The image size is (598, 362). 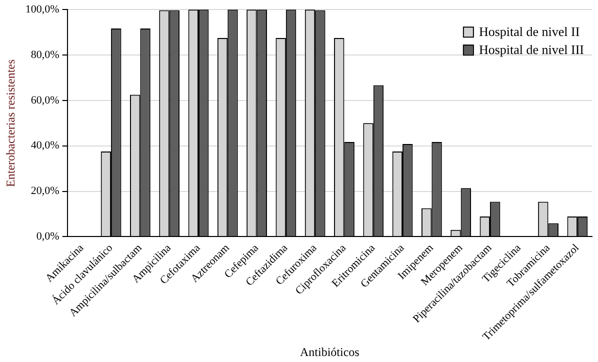 What do you see at coordinates (48, 236) in the screenshot?
I see `y-tick-label: 0,0%` at bounding box center [48, 236].